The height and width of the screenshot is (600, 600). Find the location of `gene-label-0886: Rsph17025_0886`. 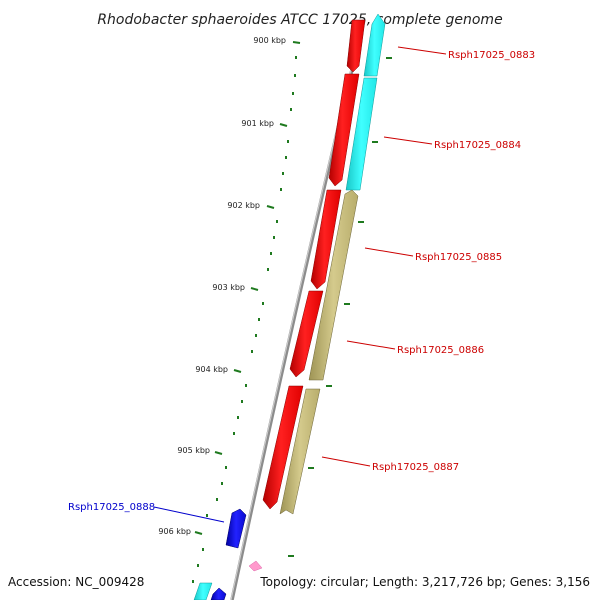

gene-label-0886: Rsph17025_0886 is located at coordinates (440, 350).